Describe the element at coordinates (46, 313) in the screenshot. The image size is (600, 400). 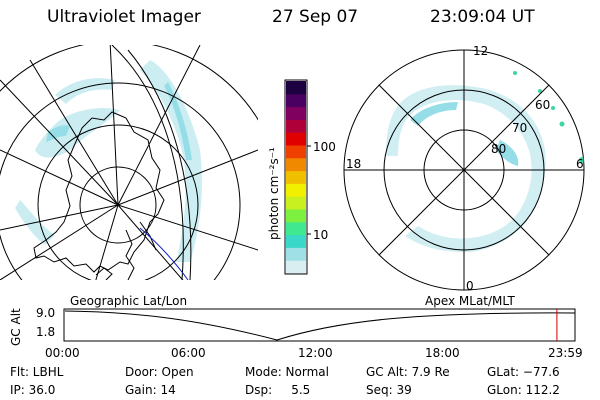
I see `timeline-ytick-high: 9.0` at that location.